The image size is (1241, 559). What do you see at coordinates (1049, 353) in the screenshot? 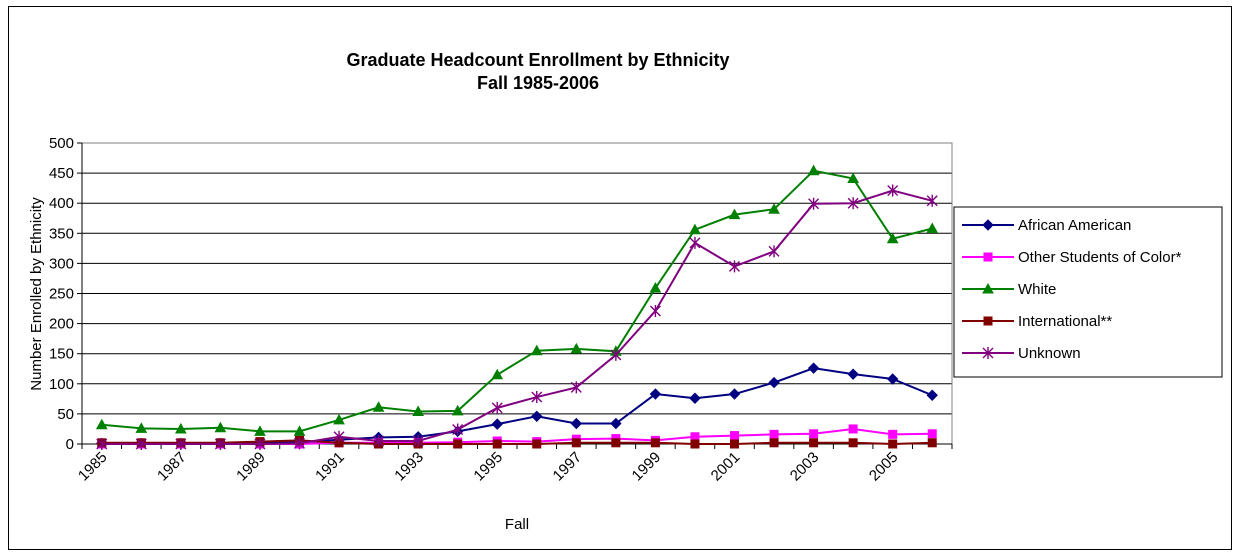
I see `legend-label: Unknown` at bounding box center [1049, 353].